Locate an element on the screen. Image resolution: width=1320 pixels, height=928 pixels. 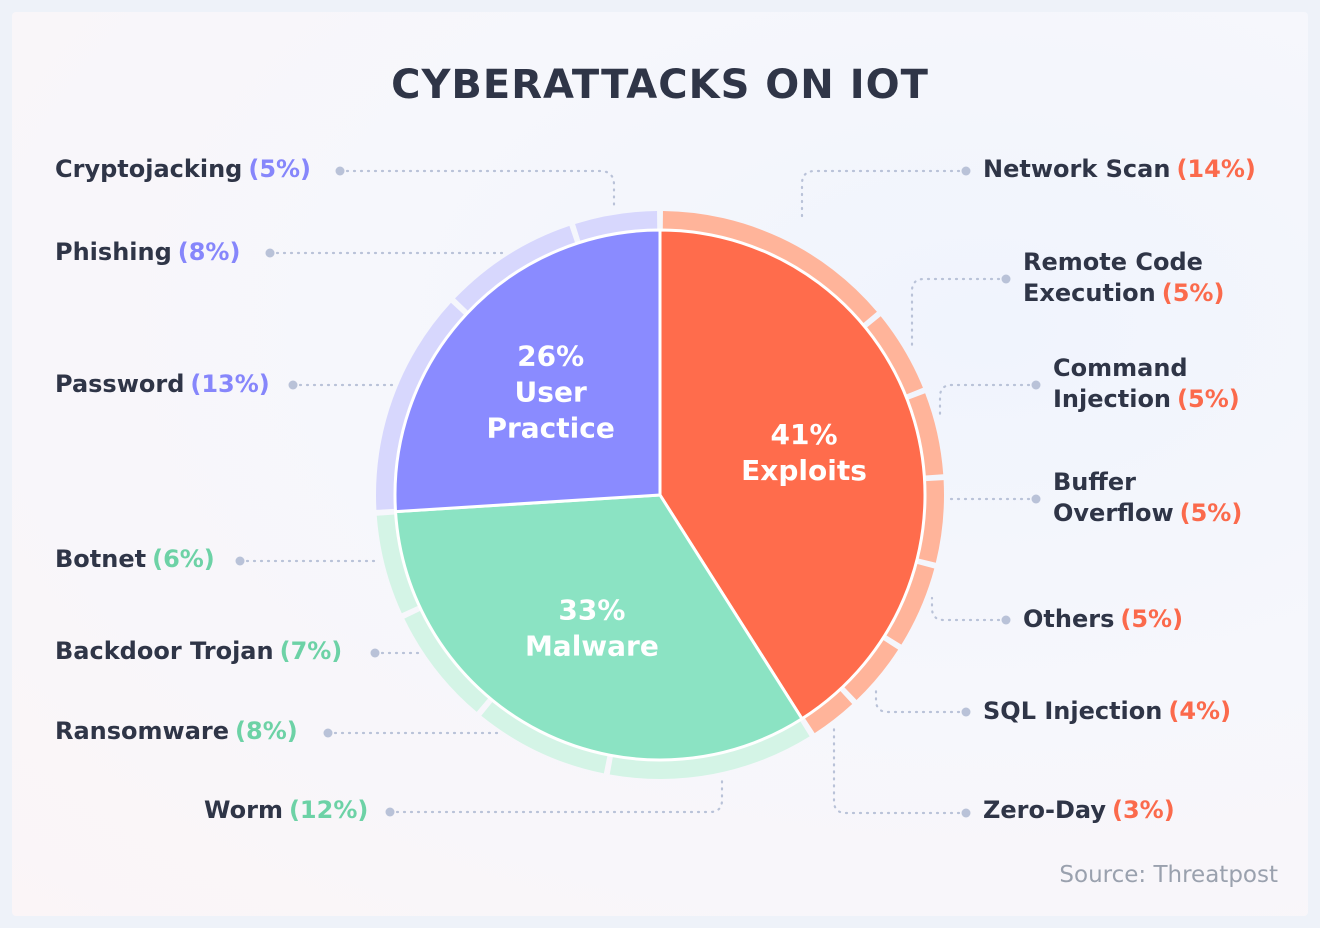
label-password: Password (13%) is located at coordinates (162, 384).